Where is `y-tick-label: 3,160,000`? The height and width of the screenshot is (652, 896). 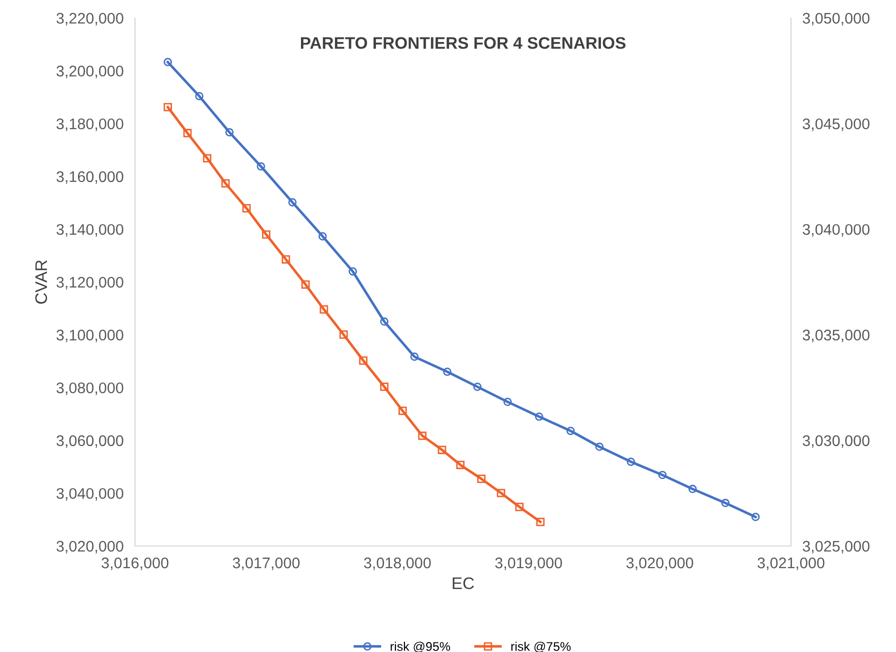
y-tick-label: 3,160,000 is located at coordinates (90, 177).